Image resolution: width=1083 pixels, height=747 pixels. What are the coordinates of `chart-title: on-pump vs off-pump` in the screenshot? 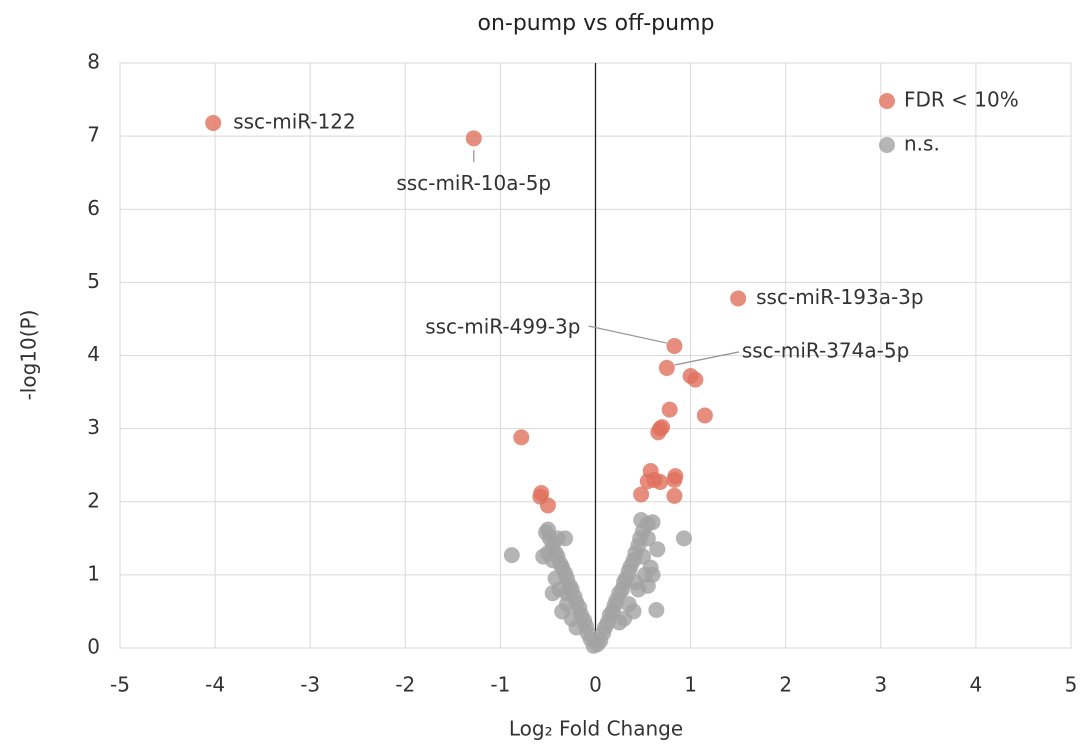 It's located at (596, 23).